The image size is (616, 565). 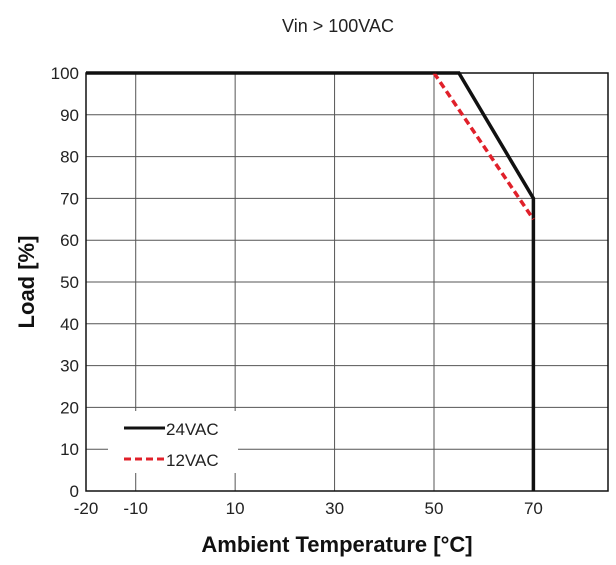 I want to click on x-tick-label: 10, so click(x=235, y=508).